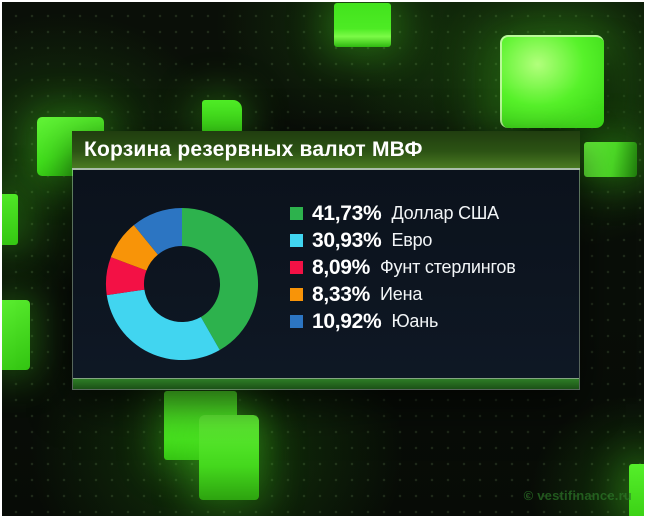 The width and height of the screenshot is (646, 518). I want to click on green-cube-above-panel, so click(222, 116).